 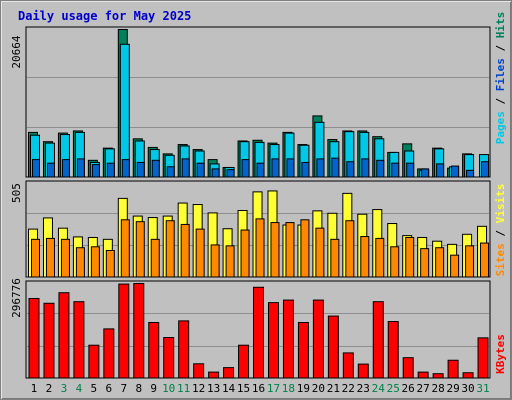 What do you see at coordinates (34, 388) in the screenshot?
I see `day-label: 1` at bounding box center [34, 388].